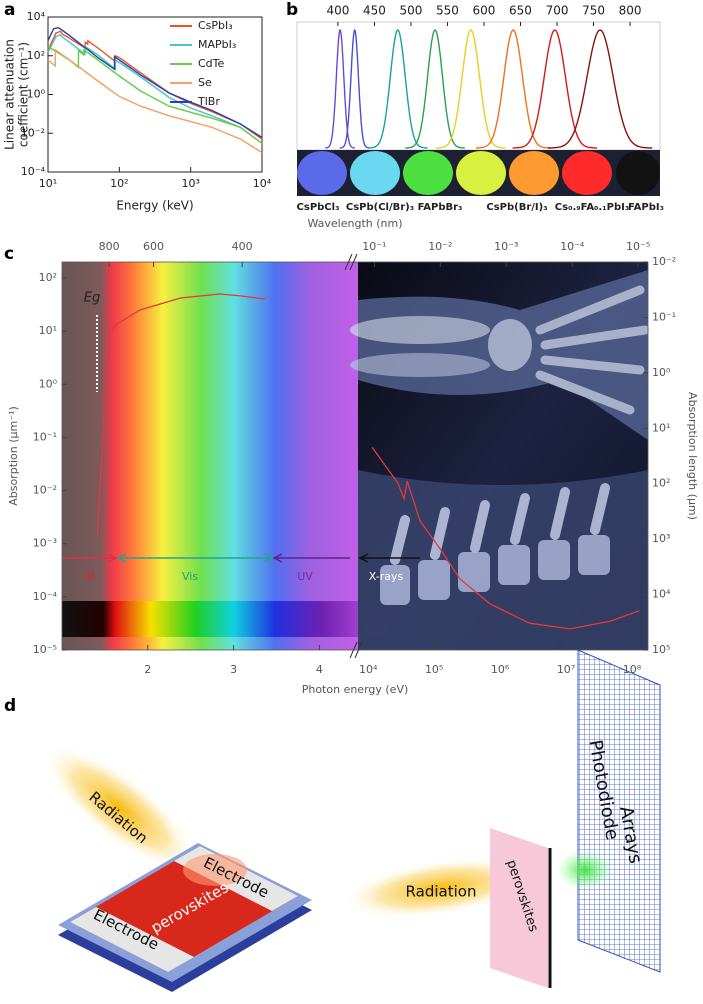 This screenshot has height=1004, width=703. Describe the element at coordinates (440, 246) in the screenshot. I see `x2-tick-label: 10⁻²` at that location.